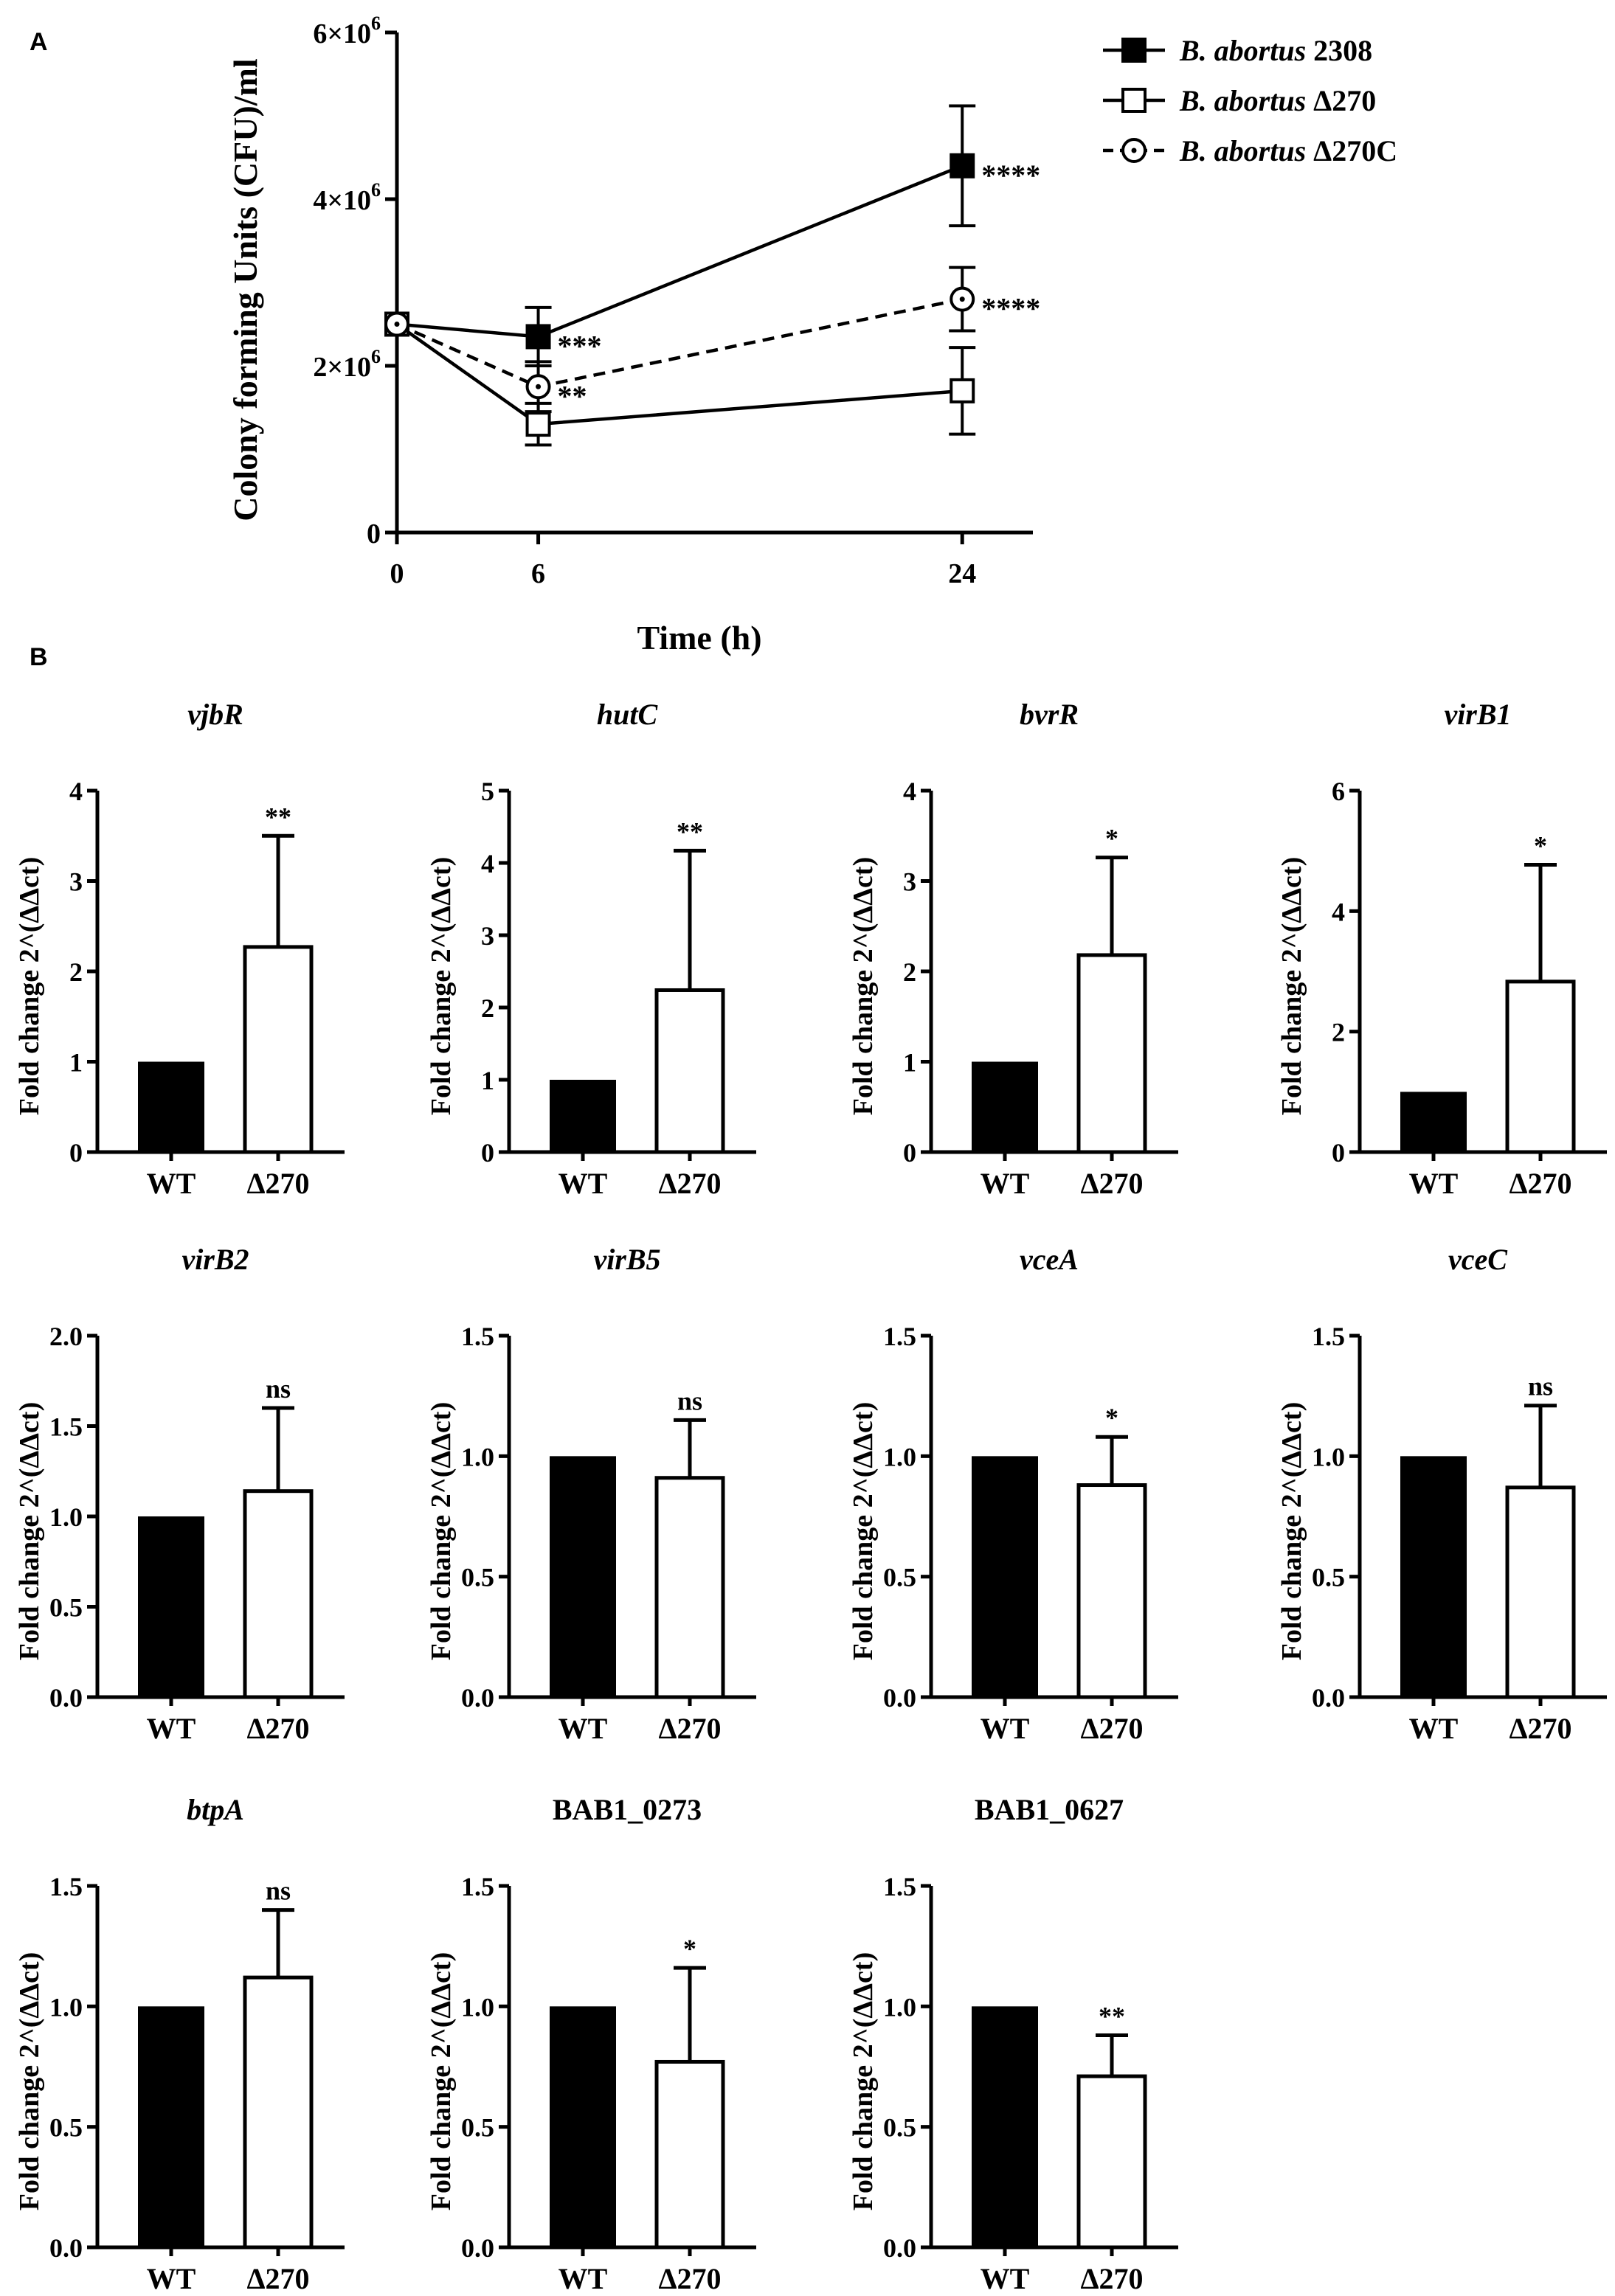 The image size is (1615, 2296). Describe the element at coordinates (347, 364) in the screenshot. I see `y-tick-label: 2×10⁶` at that location.